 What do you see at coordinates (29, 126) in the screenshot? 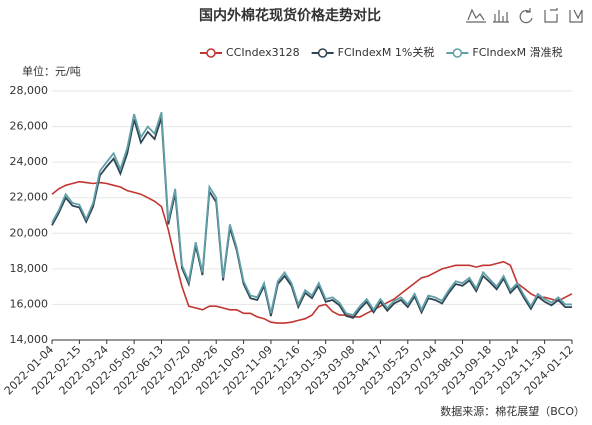
I see `y-tick-label: 26,000` at bounding box center [29, 126].